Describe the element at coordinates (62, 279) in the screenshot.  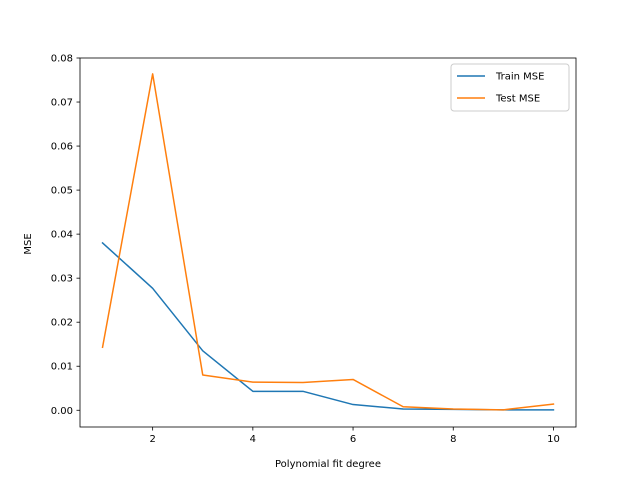
I see `y-tick-label: 0.03` at that location.